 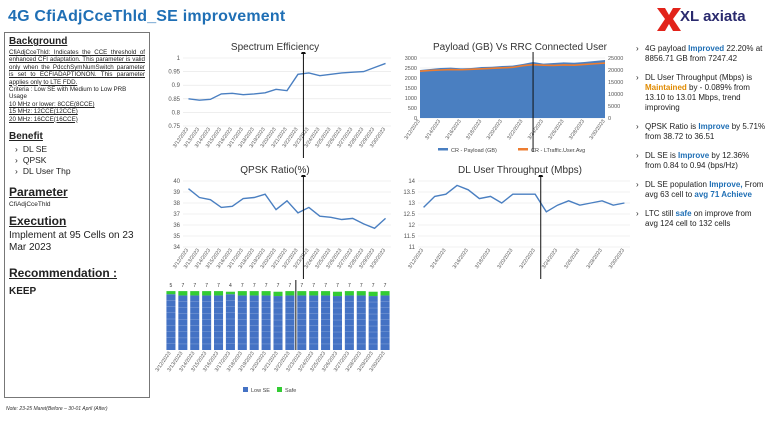 I want to click on parameter-value: CfiAdjCceThld, so click(x=30, y=205).